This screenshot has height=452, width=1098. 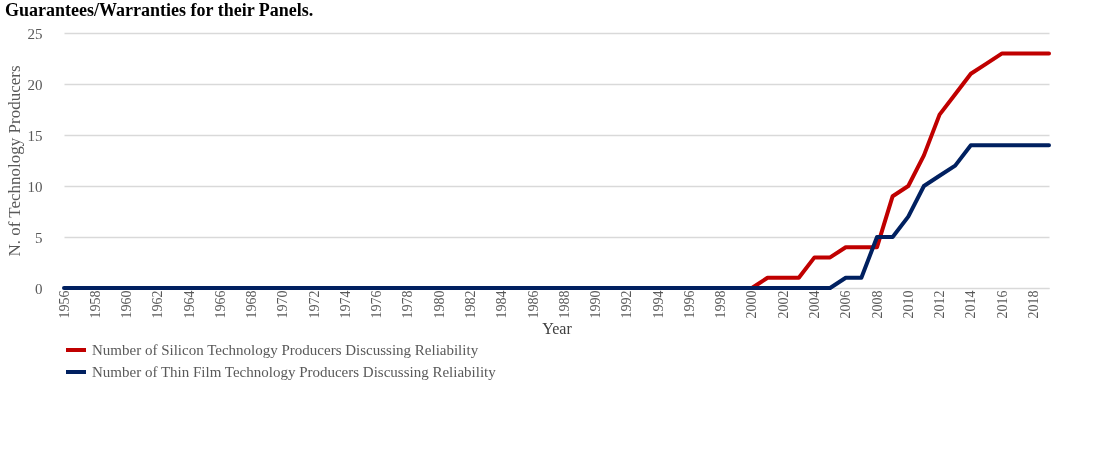 What do you see at coordinates (752, 304) in the screenshot?
I see `x-tick-label: 2000` at bounding box center [752, 304].